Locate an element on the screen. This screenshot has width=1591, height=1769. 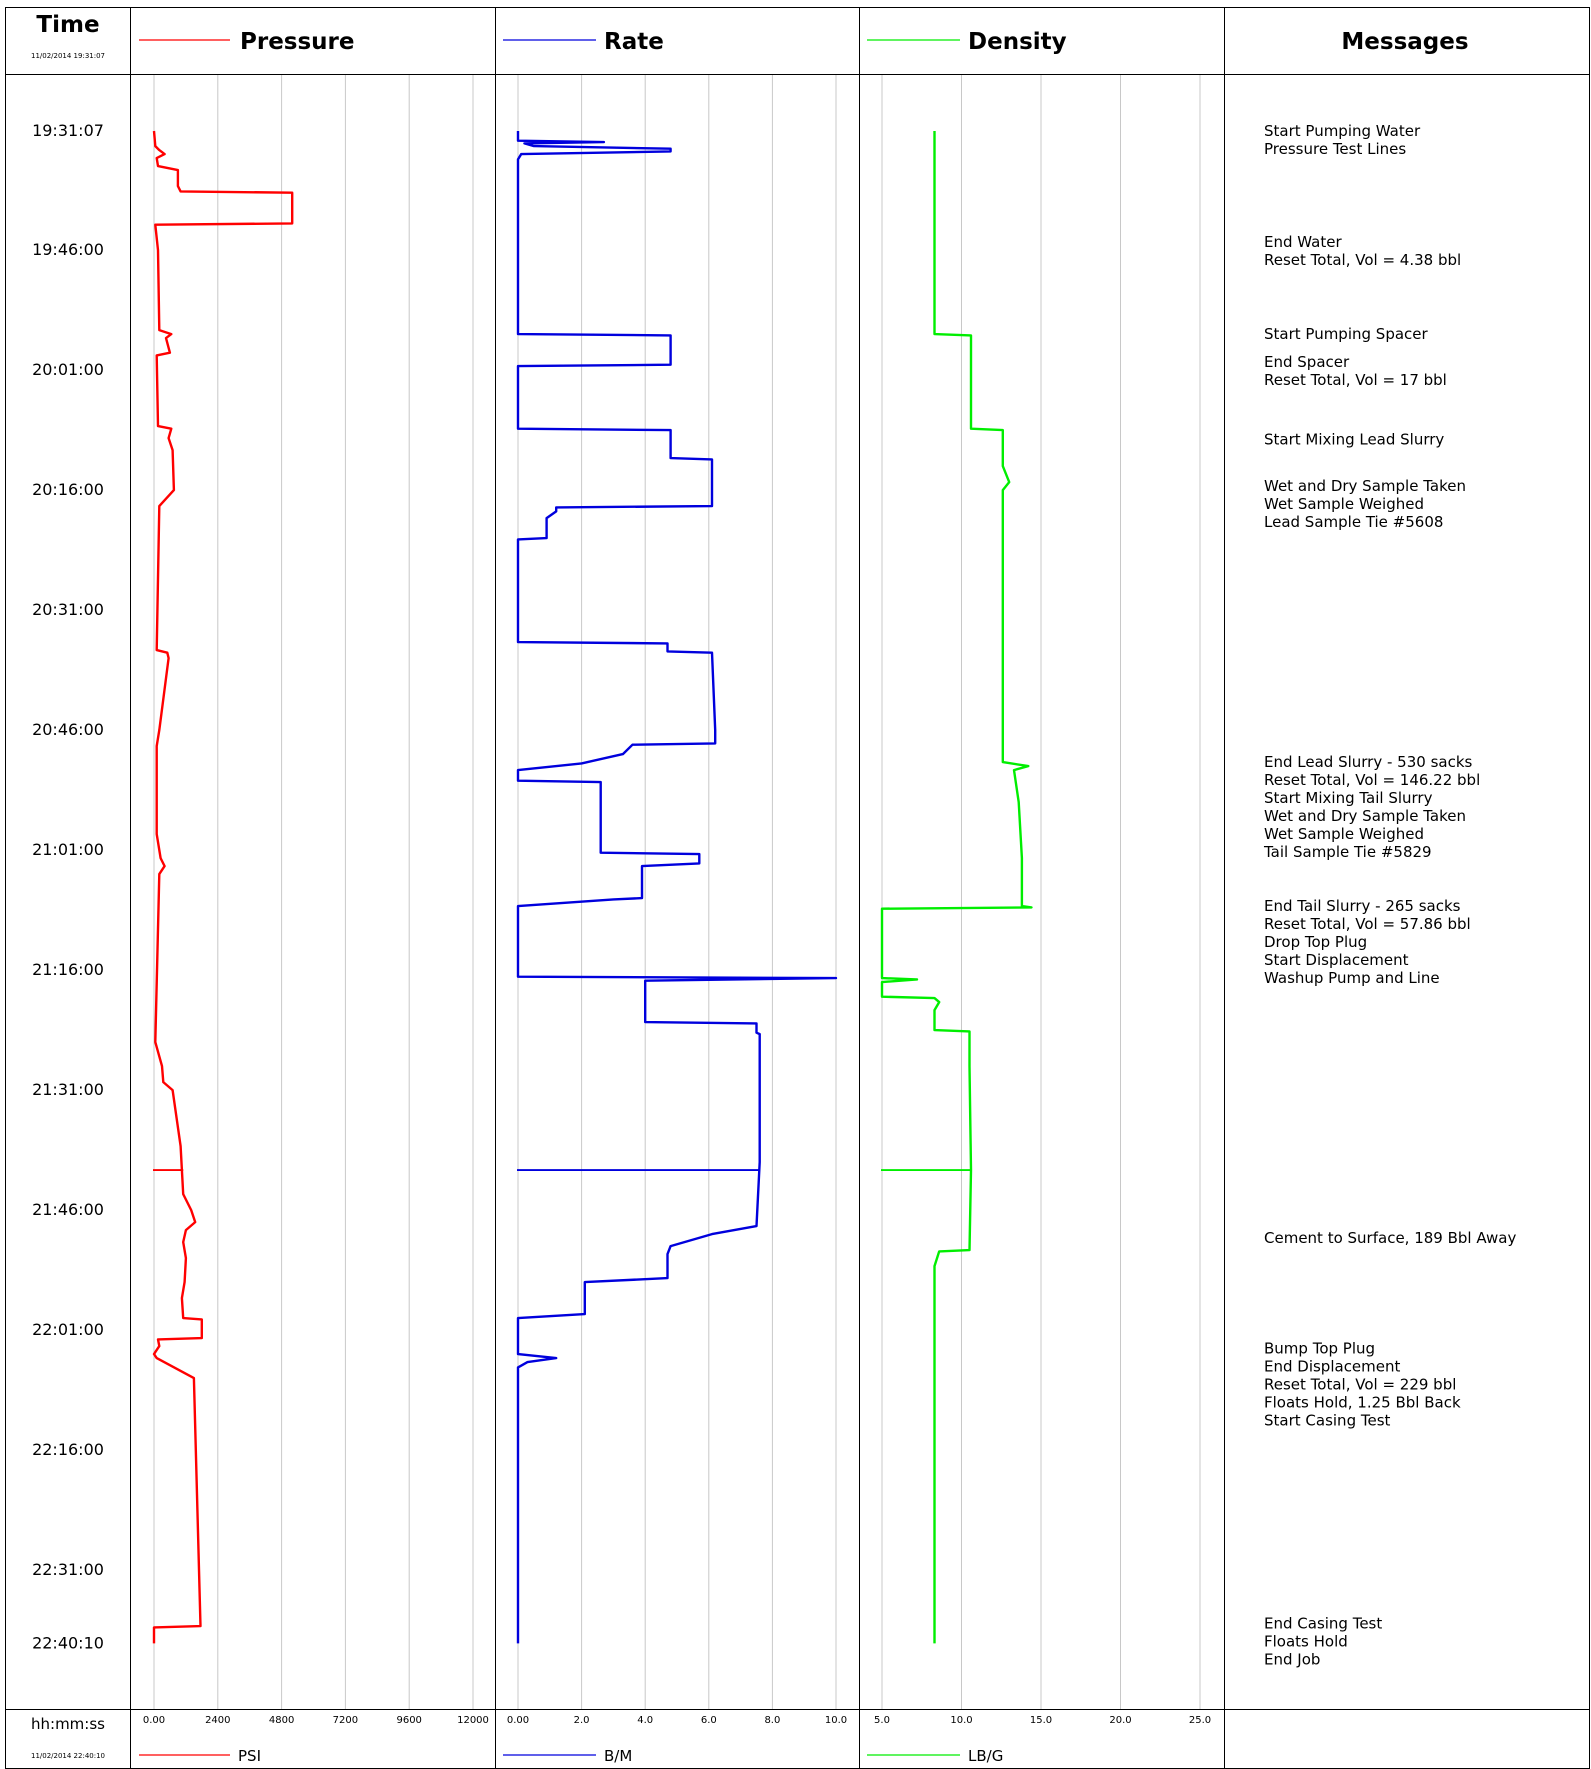
message-line: Start Mixing Tail Slurry is located at coordinates (1348, 798).